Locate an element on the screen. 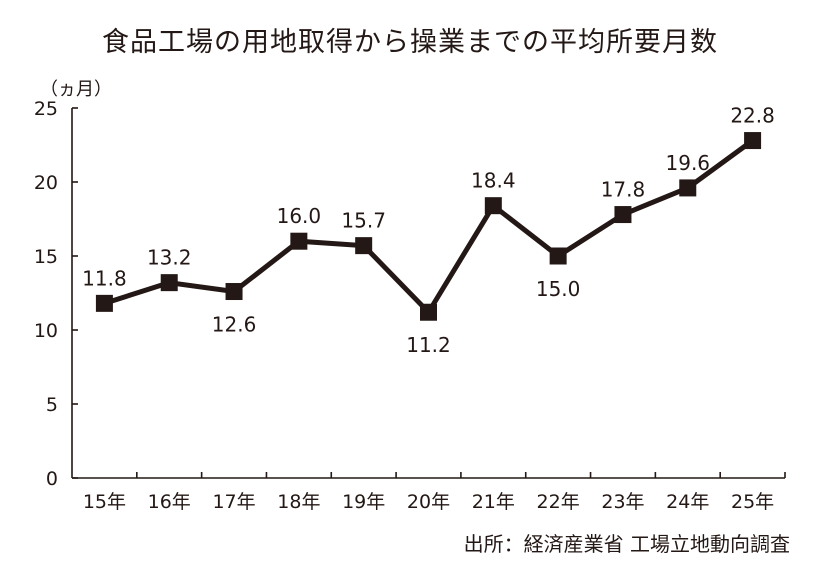 The image size is (820, 580). y-tick-label: 5 is located at coordinates (52, 405).